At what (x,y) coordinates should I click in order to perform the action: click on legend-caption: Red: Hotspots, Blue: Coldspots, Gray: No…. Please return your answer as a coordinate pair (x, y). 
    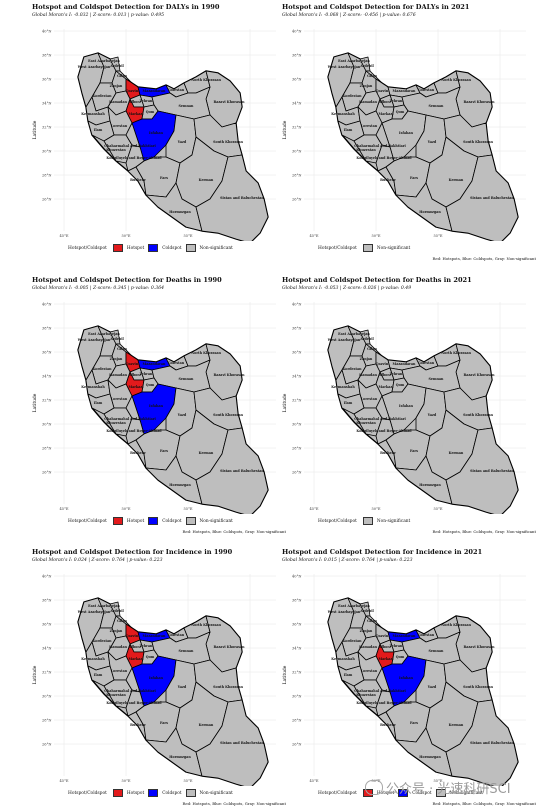
    Looking at the image, I should click on (484, 803).